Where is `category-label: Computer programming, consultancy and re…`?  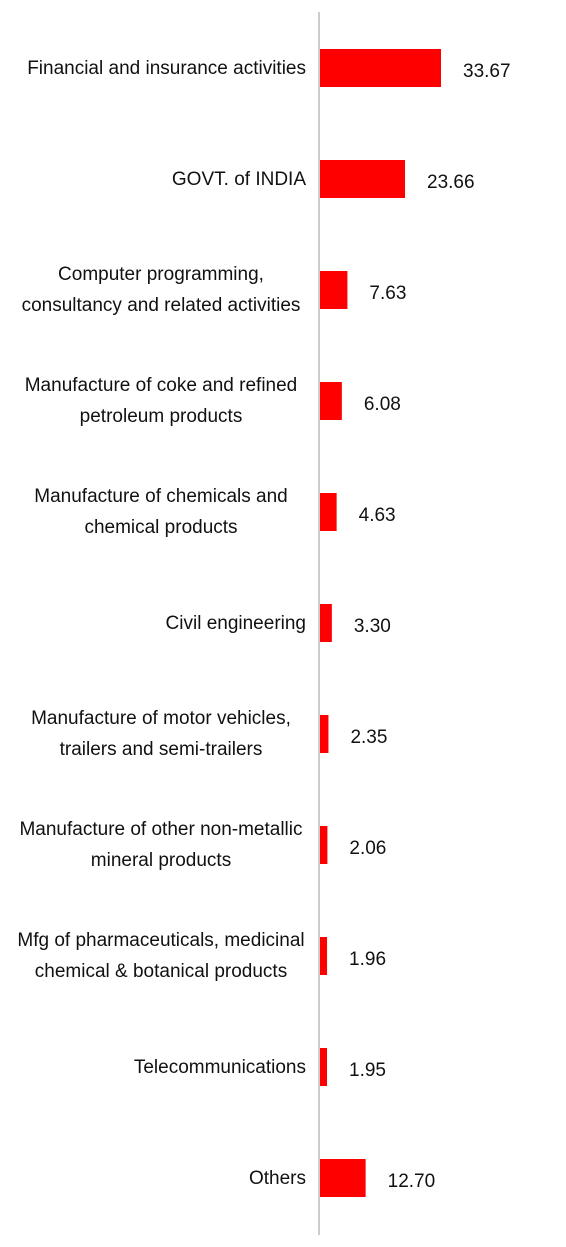 category-label: Computer programming, consultancy and re… is located at coordinates (161, 290).